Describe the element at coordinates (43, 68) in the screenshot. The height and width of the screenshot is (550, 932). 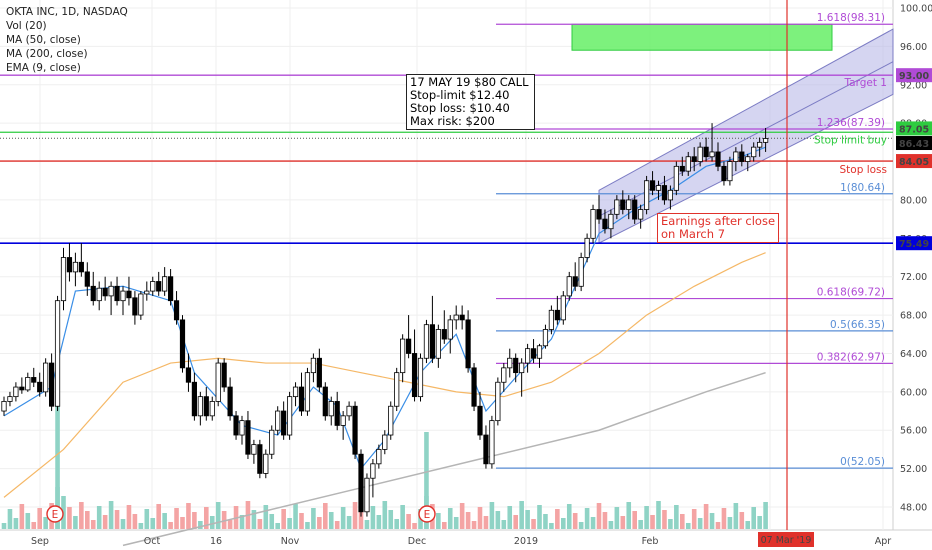
I see `legend-ema9: EMA (9, close)` at that location.